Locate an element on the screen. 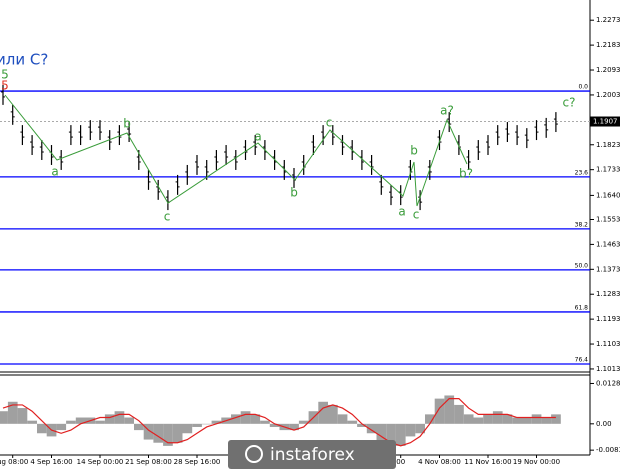 This screenshot has height=469, width=620. y-tick-label: 1.1103 is located at coordinates (608, 344).